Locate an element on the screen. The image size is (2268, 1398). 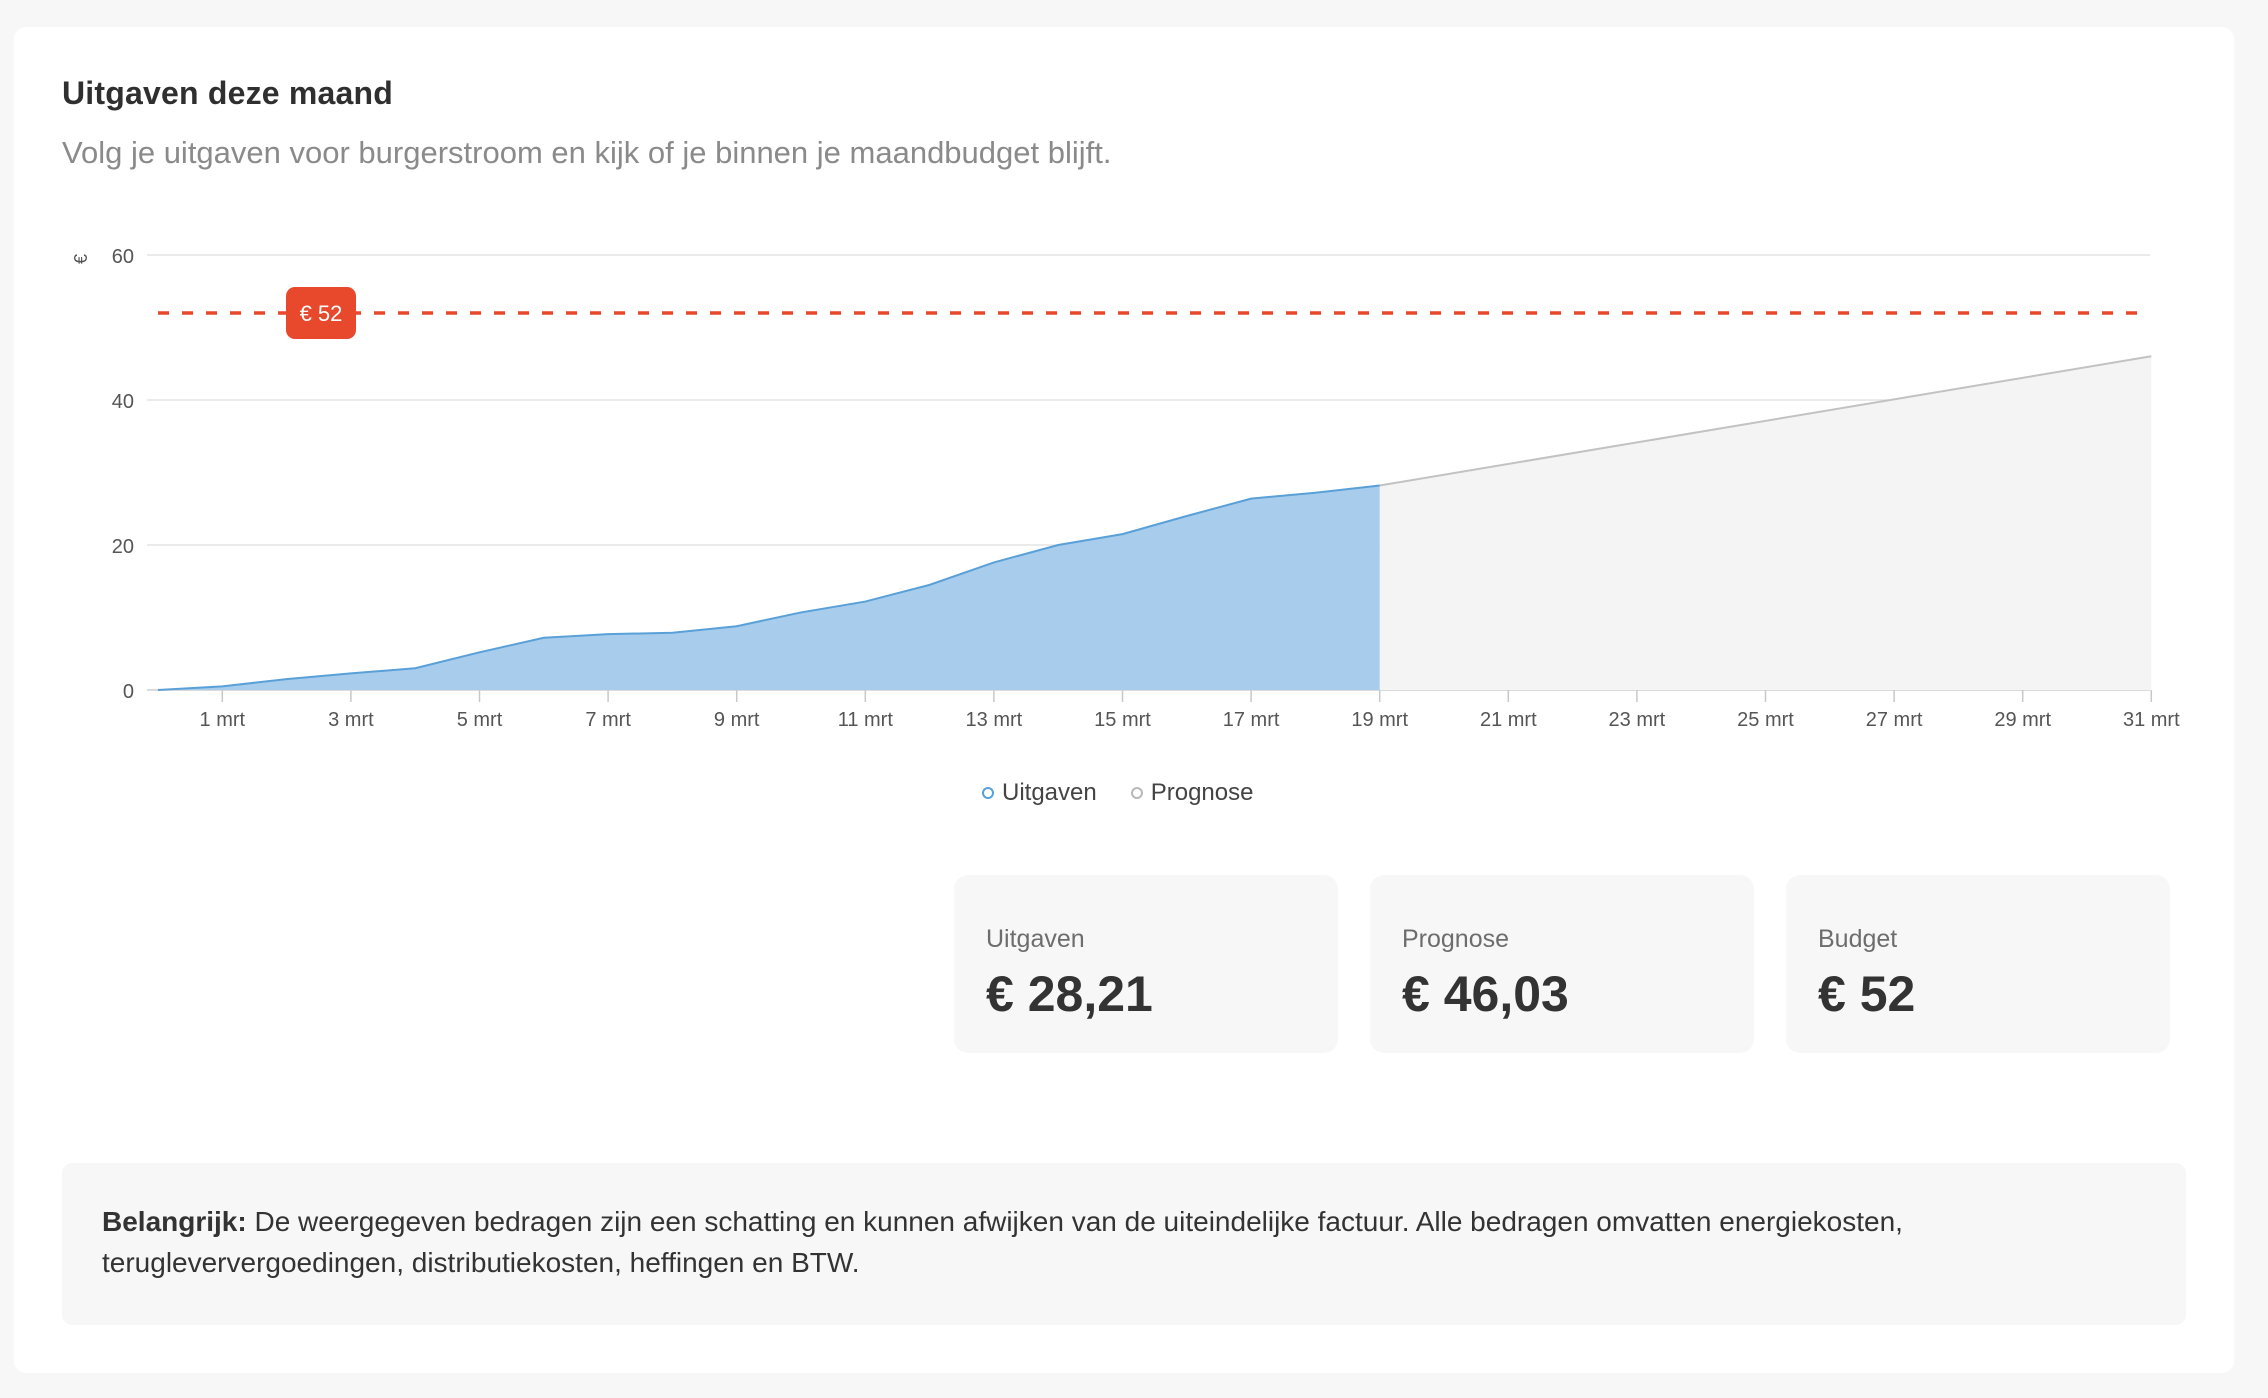
x-tick-label: 23 mrt is located at coordinates (1637, 720).